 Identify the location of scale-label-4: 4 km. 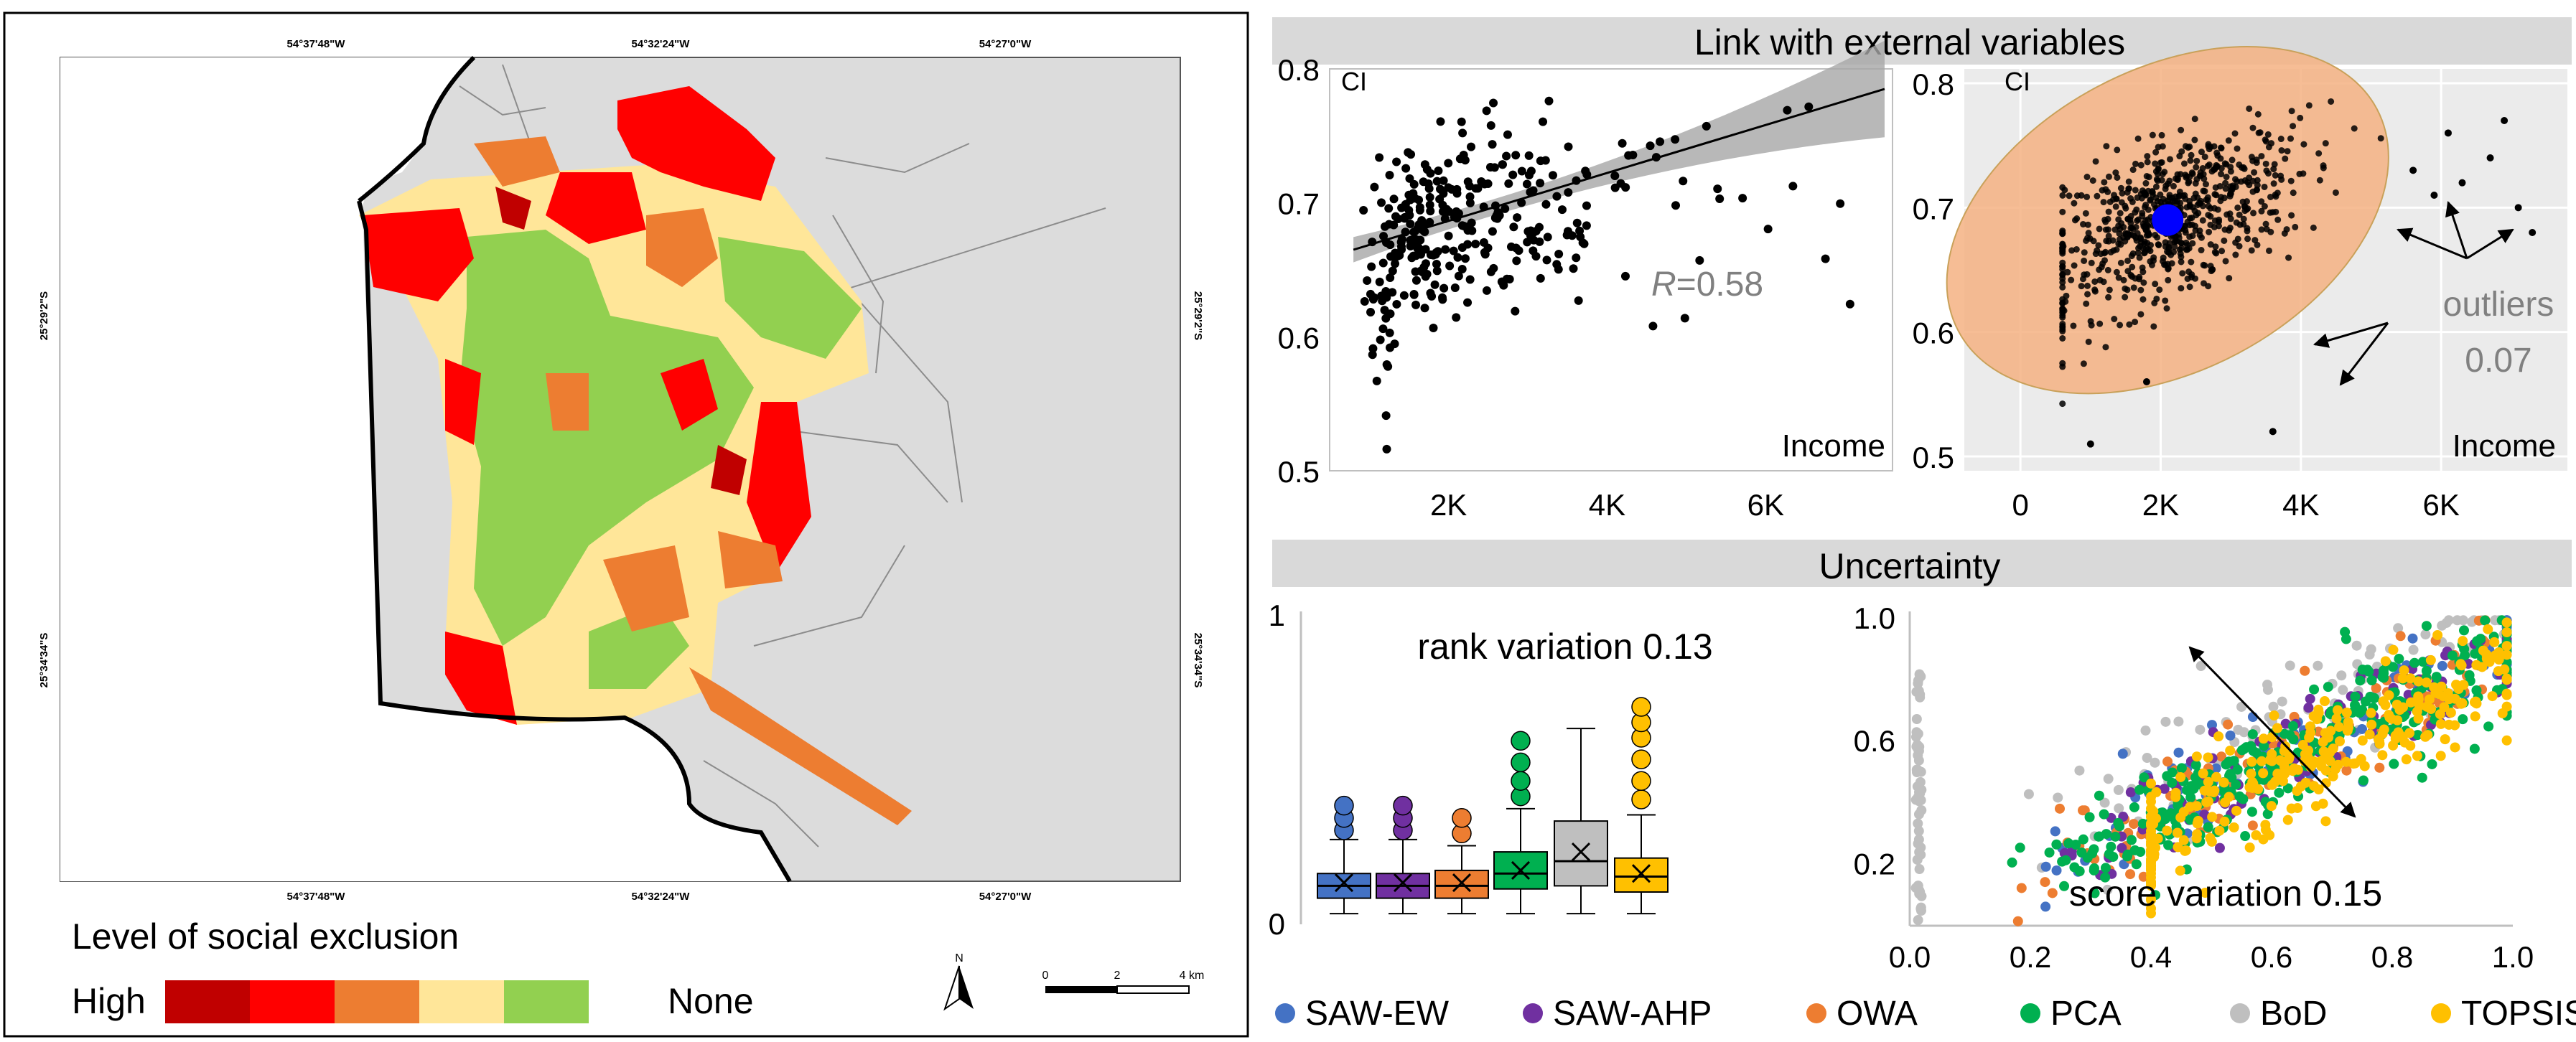
(1192, 976).